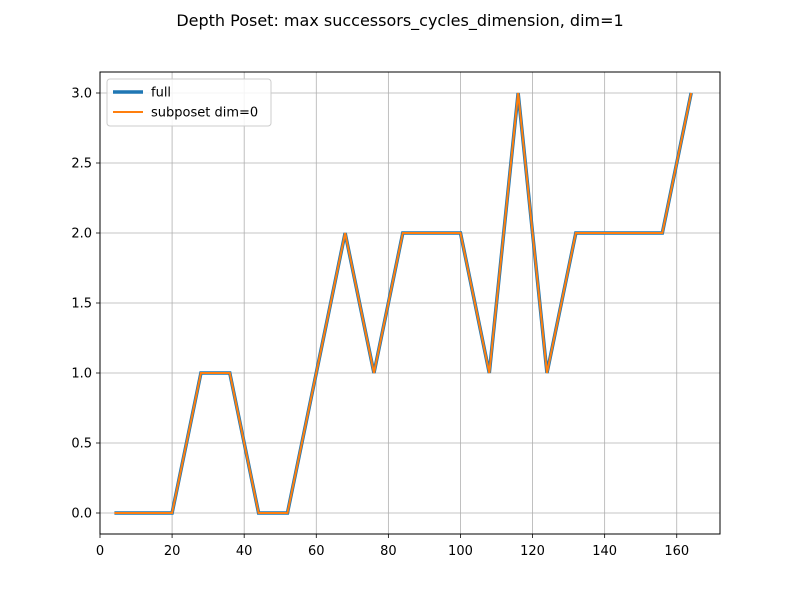 The image size is (800, 600). Describe the element at coordinates (316, 551) in the screenshot. I see `x-tick-label: 60` at that location.